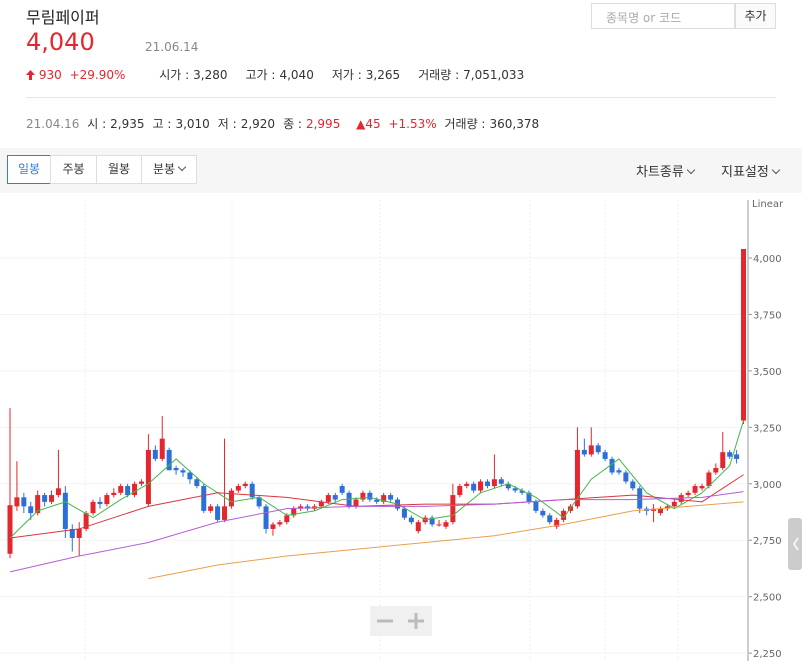 The height and width of the screenshot is (661, 802). I want to click on menu: 차트종류, so click(666, 170).